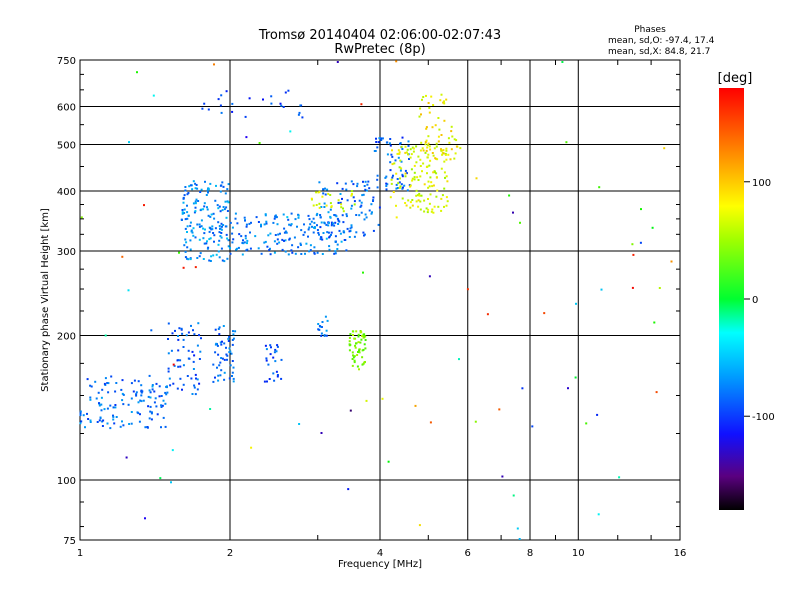  What do you see at coordinates (731, 299) in the screenshot?
I see `colorbar` at bounding box center [731, 299].